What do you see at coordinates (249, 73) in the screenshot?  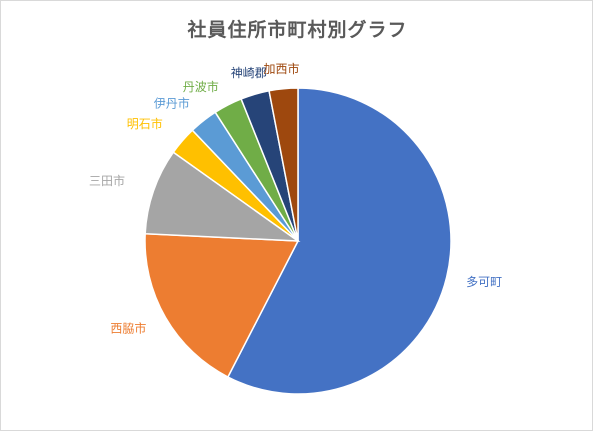 I see `slice-label-7: 神崎郡` at bounding box center [249, 73].